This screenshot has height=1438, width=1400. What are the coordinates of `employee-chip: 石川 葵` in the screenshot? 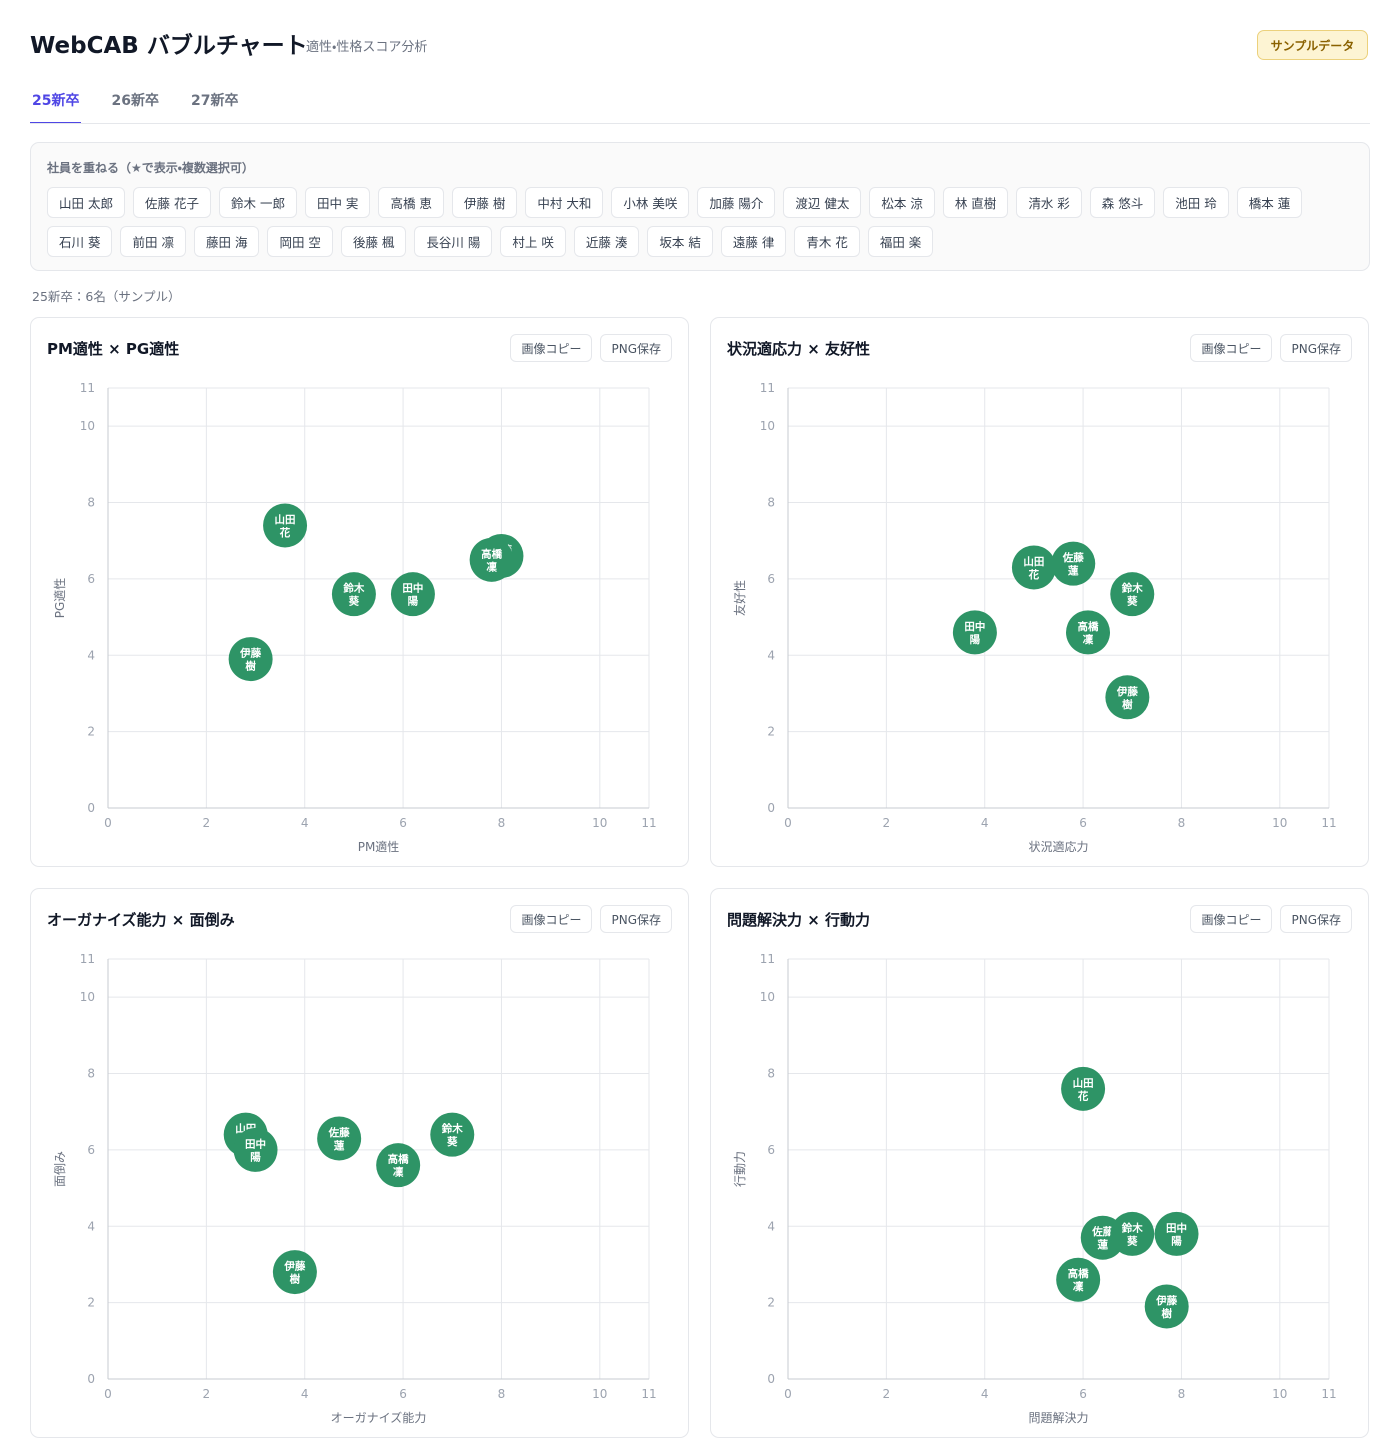 It's located at (80, 241).